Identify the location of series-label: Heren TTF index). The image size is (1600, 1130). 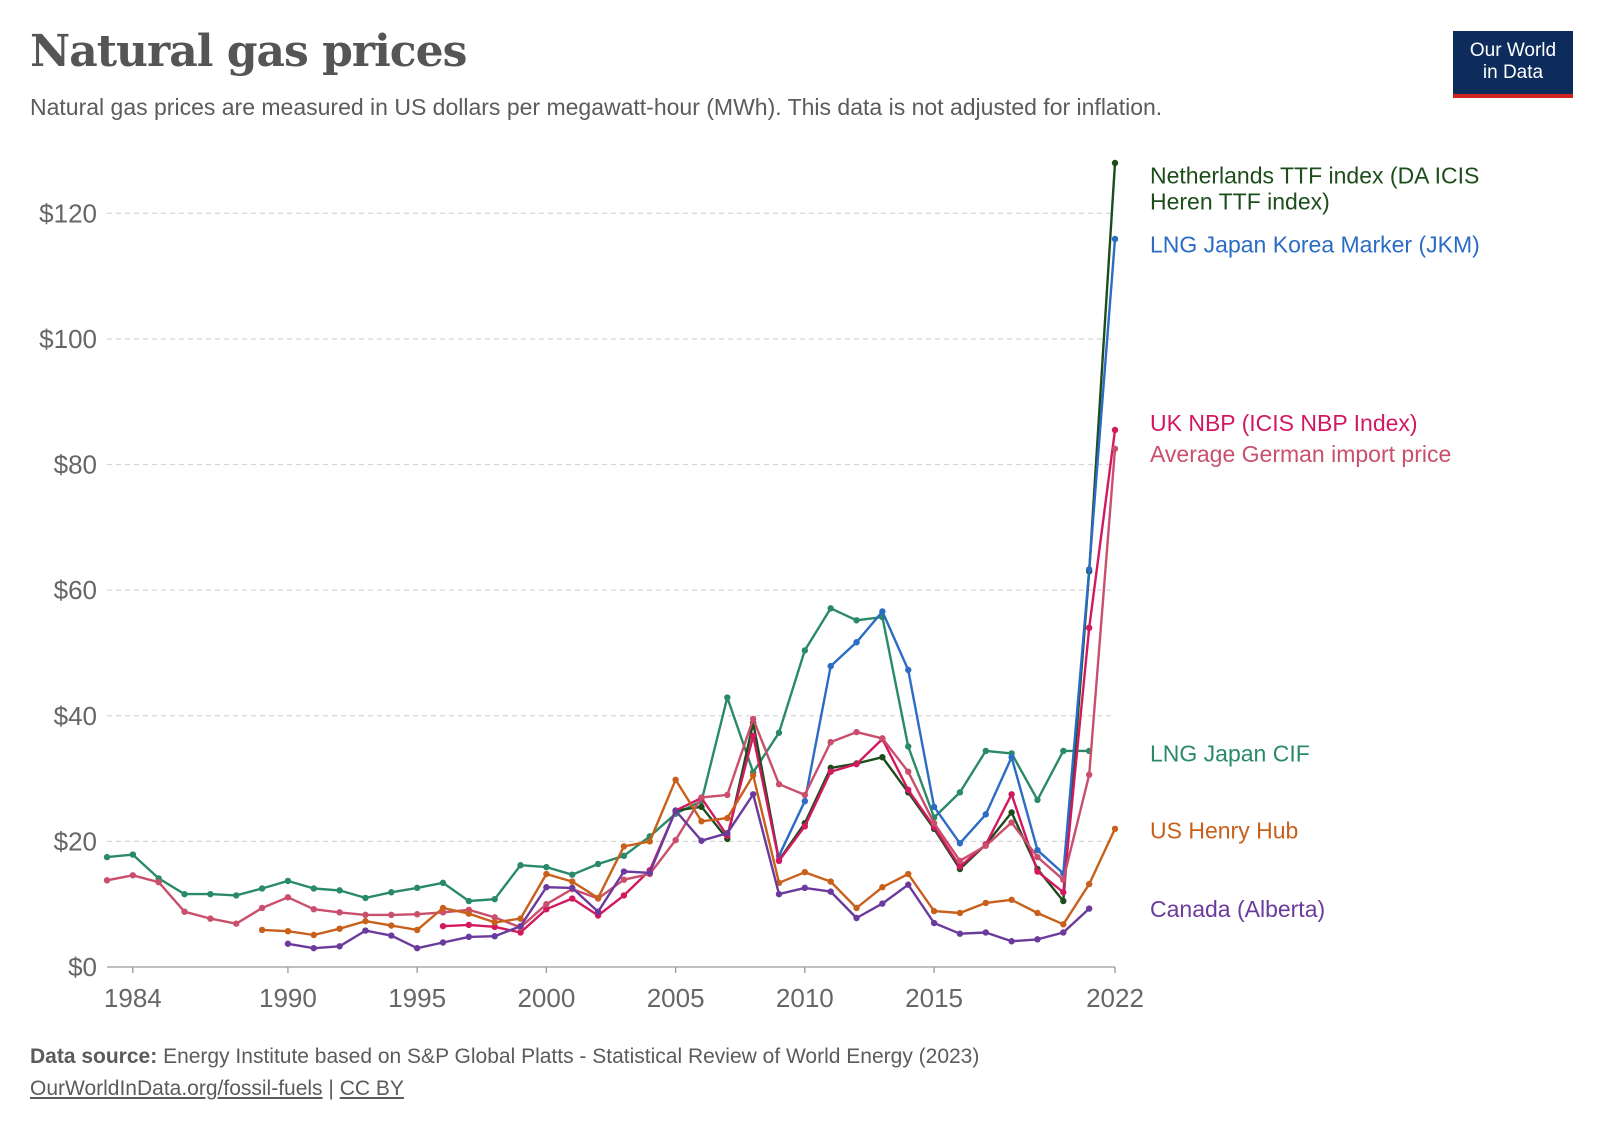
(1240, 202).